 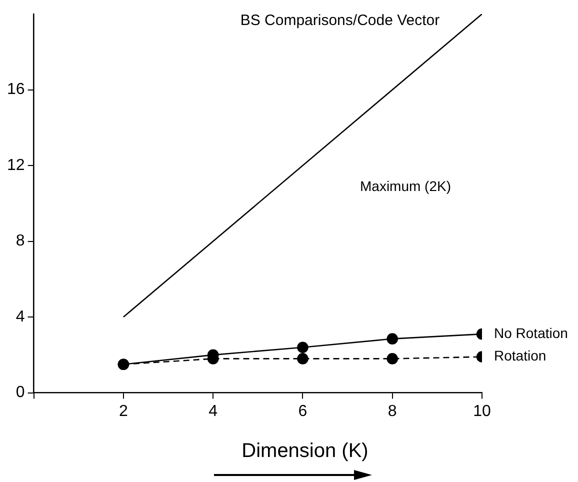 What do you see at coordinates (20, 317) in the screenshot?
I see `y-tick-label: 4` at bounding box center [20, 317].